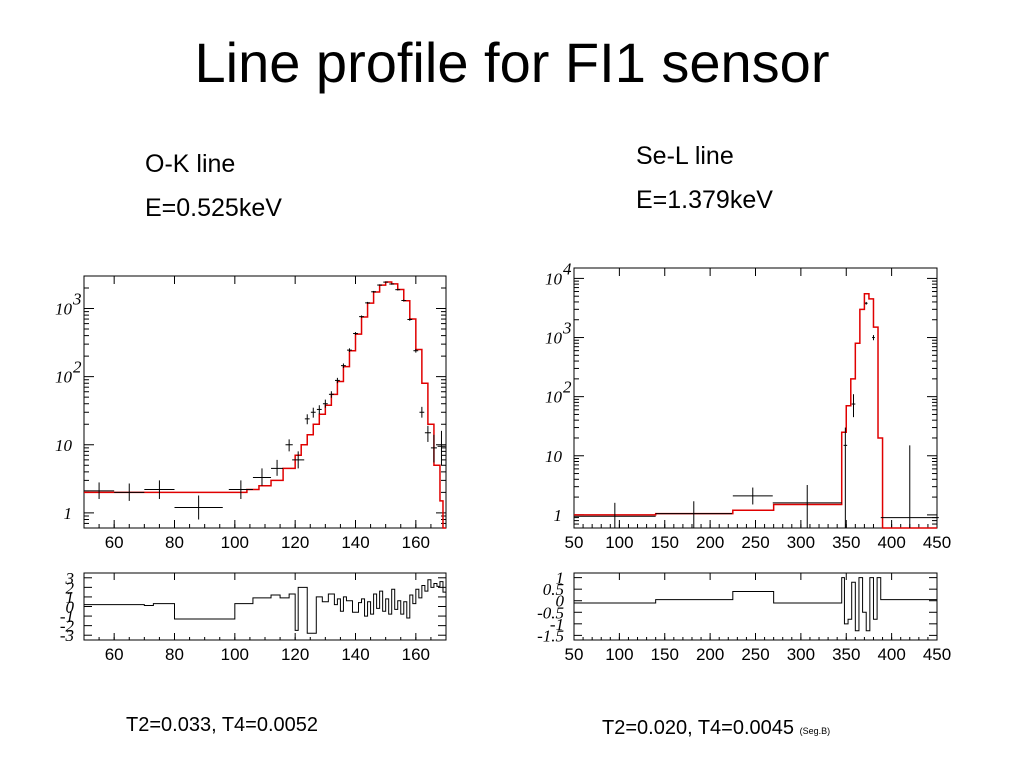 Image resolution: width=1024 pixels, height=768 pixels. What do you see at coordinates (815, 731) in the screenshot?
I see `sel-fit-note: (Seg.B)` at bounding box center [815, 731].